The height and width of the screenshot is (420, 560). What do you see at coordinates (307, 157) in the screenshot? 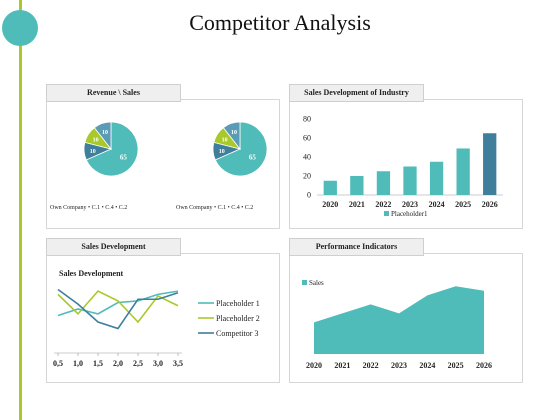
I see `y-tick-label: 40` at bounding box center [307, 157].